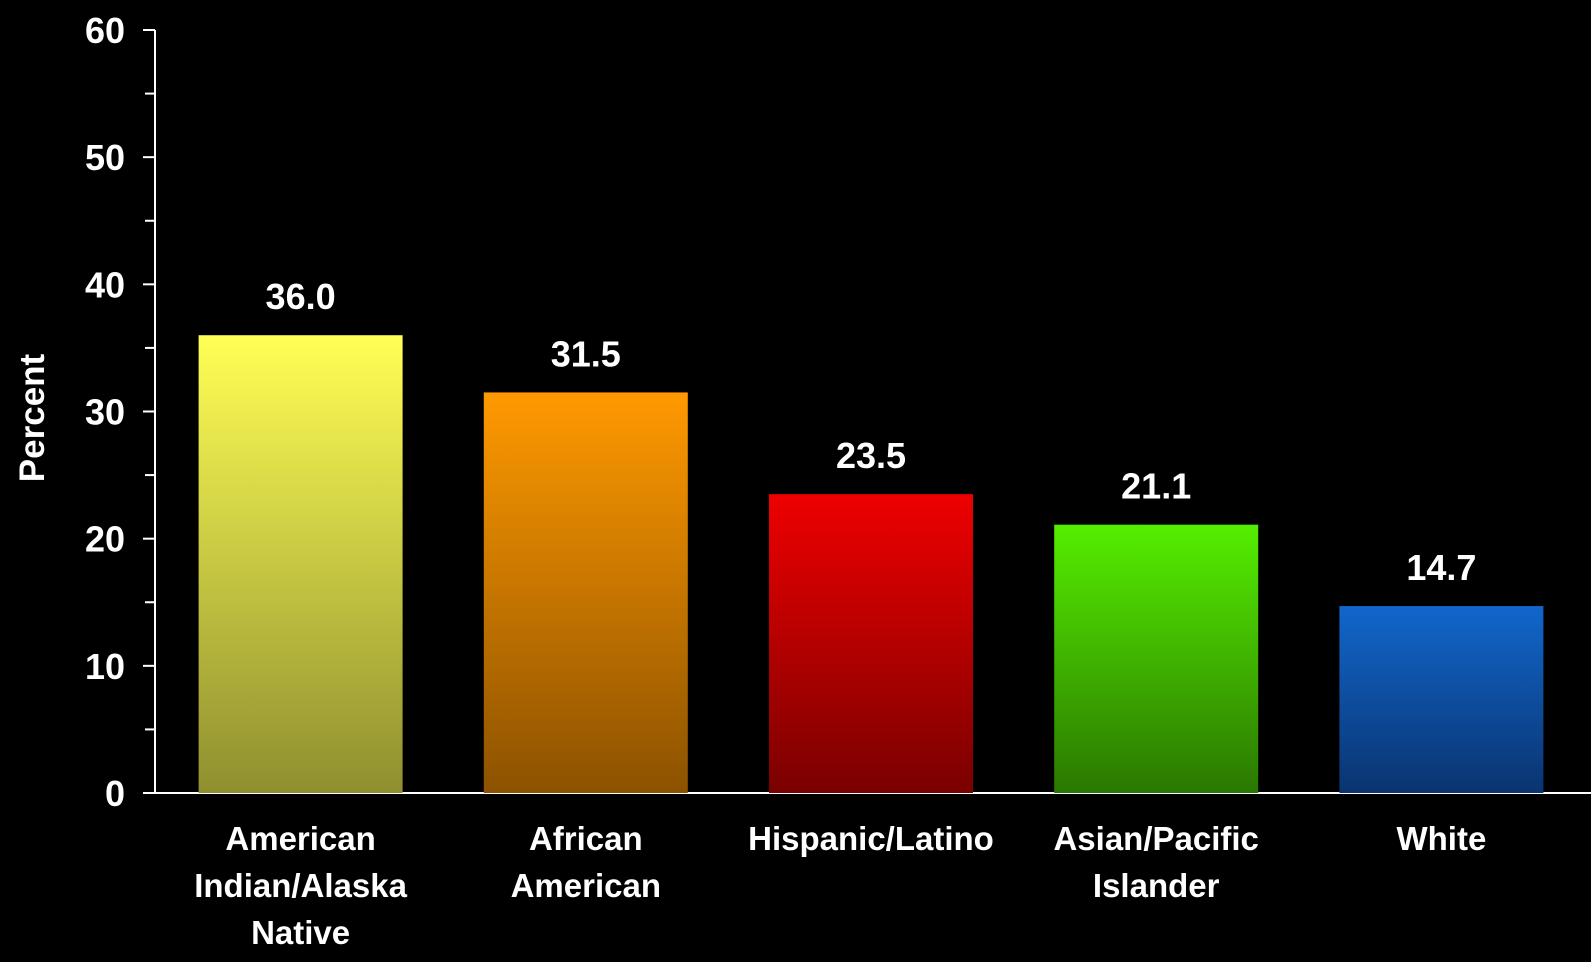 Image resolution: width=1591 pixels, height=962 pixels. I want to click on category-label-line: White, so click(1441, 838).